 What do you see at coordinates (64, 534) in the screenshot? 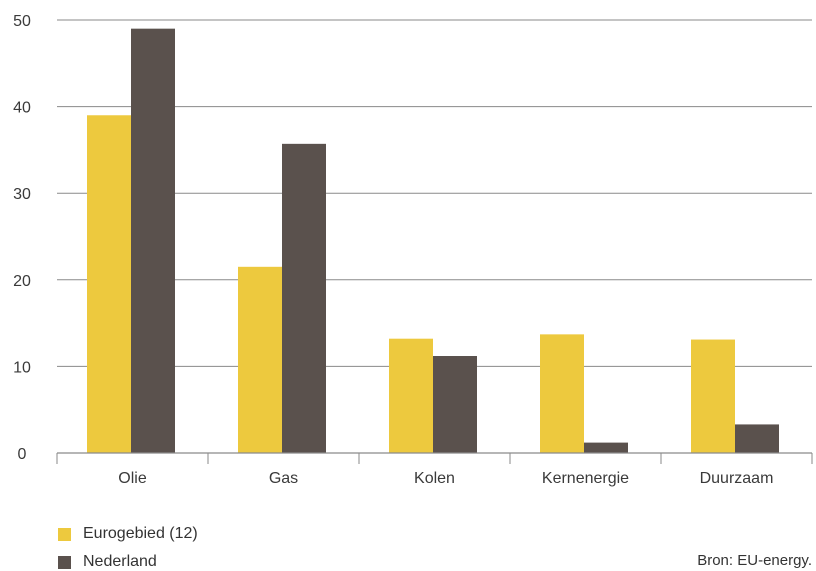
I see `legend-swatch-eurogebied` at bounding box center [64, 534].